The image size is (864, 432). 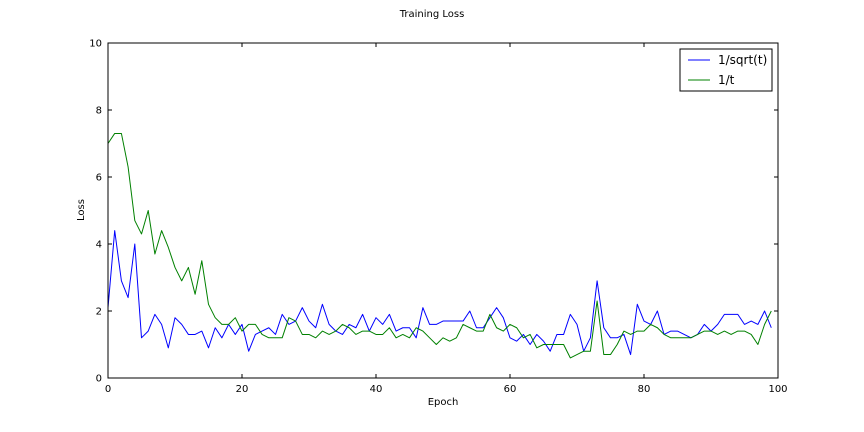 What do you see at coordinates (81, 210) in the screenshot?
I see `y-axis-label: Loss` at bounding box center [81, 210].